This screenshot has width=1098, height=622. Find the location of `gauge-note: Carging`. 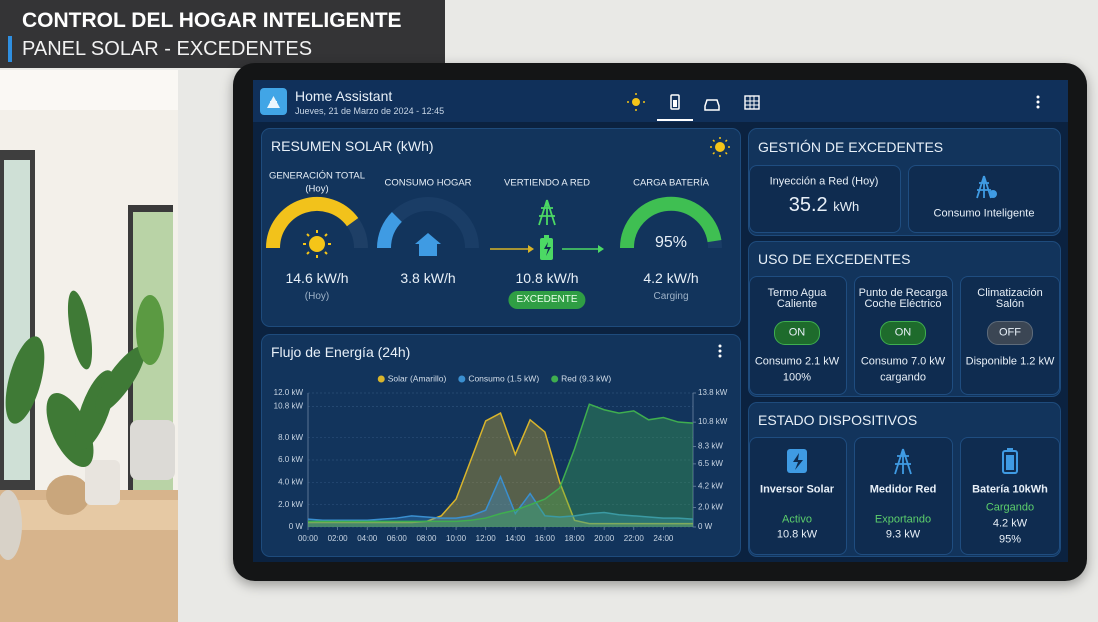

gauge-note: Carging is located at coordinates (671, 296).